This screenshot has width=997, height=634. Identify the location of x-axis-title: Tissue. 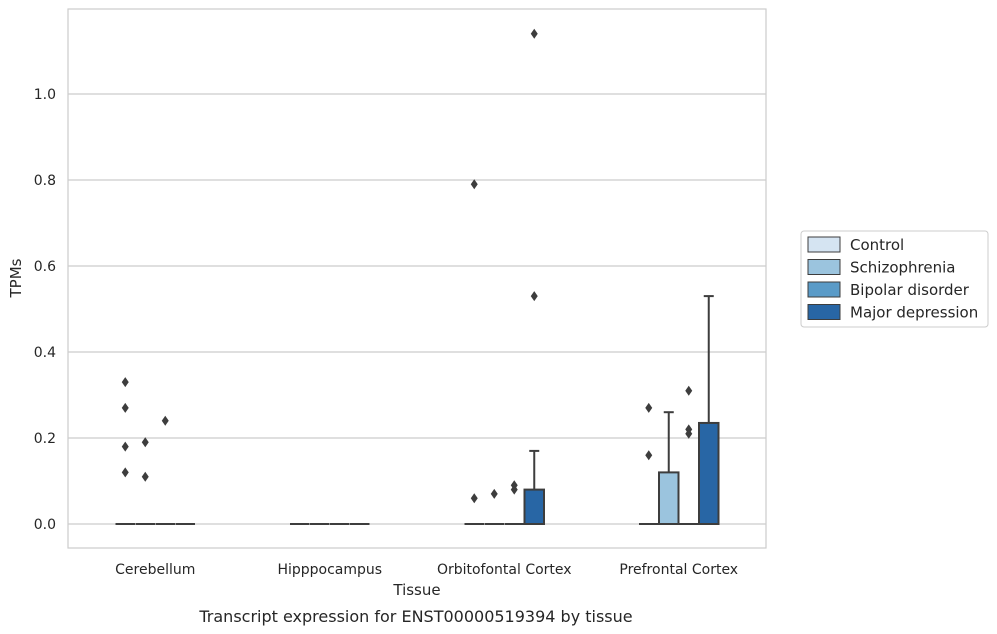
(416, 590).